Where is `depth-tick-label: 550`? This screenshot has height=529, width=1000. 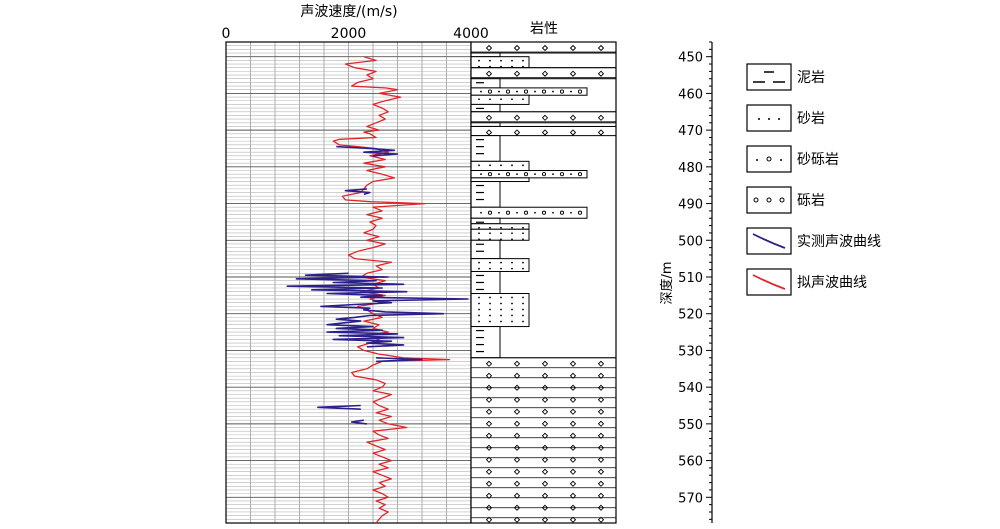 depth-tick-label: 550 is located at coordinates (690, 425).